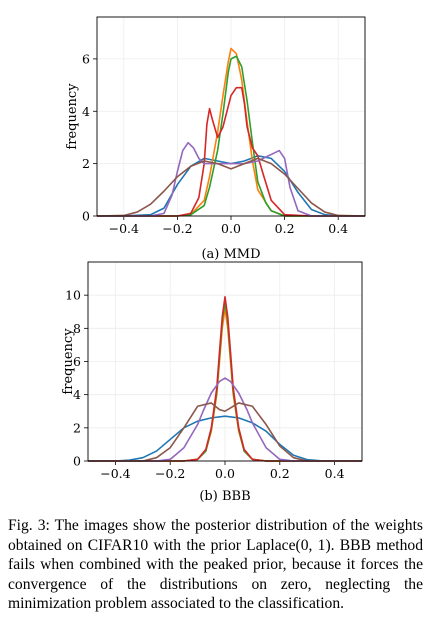 This screenshot has width=433, height=636. I want to click on y-tick-label: 8, so click(77, 328).